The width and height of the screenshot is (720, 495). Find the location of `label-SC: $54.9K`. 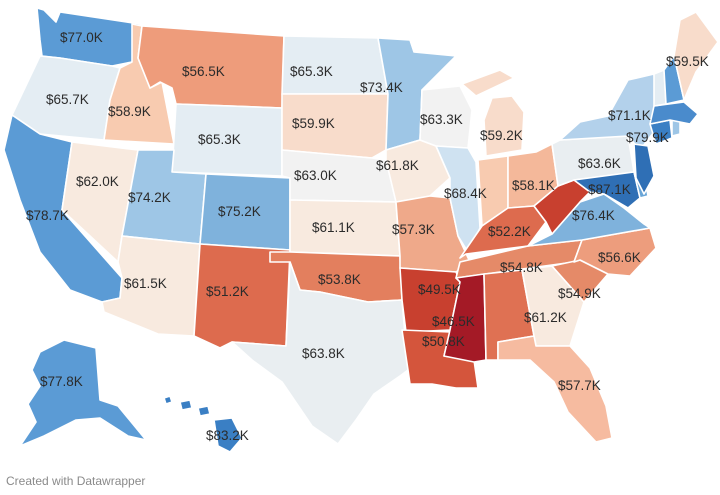

label-SC: $54.9K is located at coordinates (579, 293).